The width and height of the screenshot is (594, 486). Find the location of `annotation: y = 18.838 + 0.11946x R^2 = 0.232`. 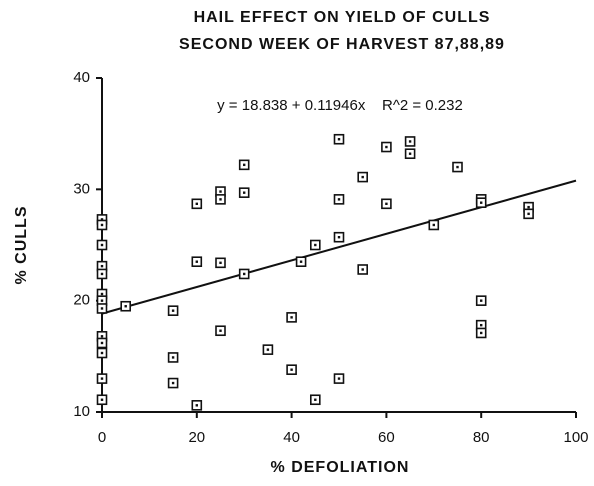

annotation: y = 18.838 + 0.11946x R^2 = 0.232 is located at coordinates (340, 105).